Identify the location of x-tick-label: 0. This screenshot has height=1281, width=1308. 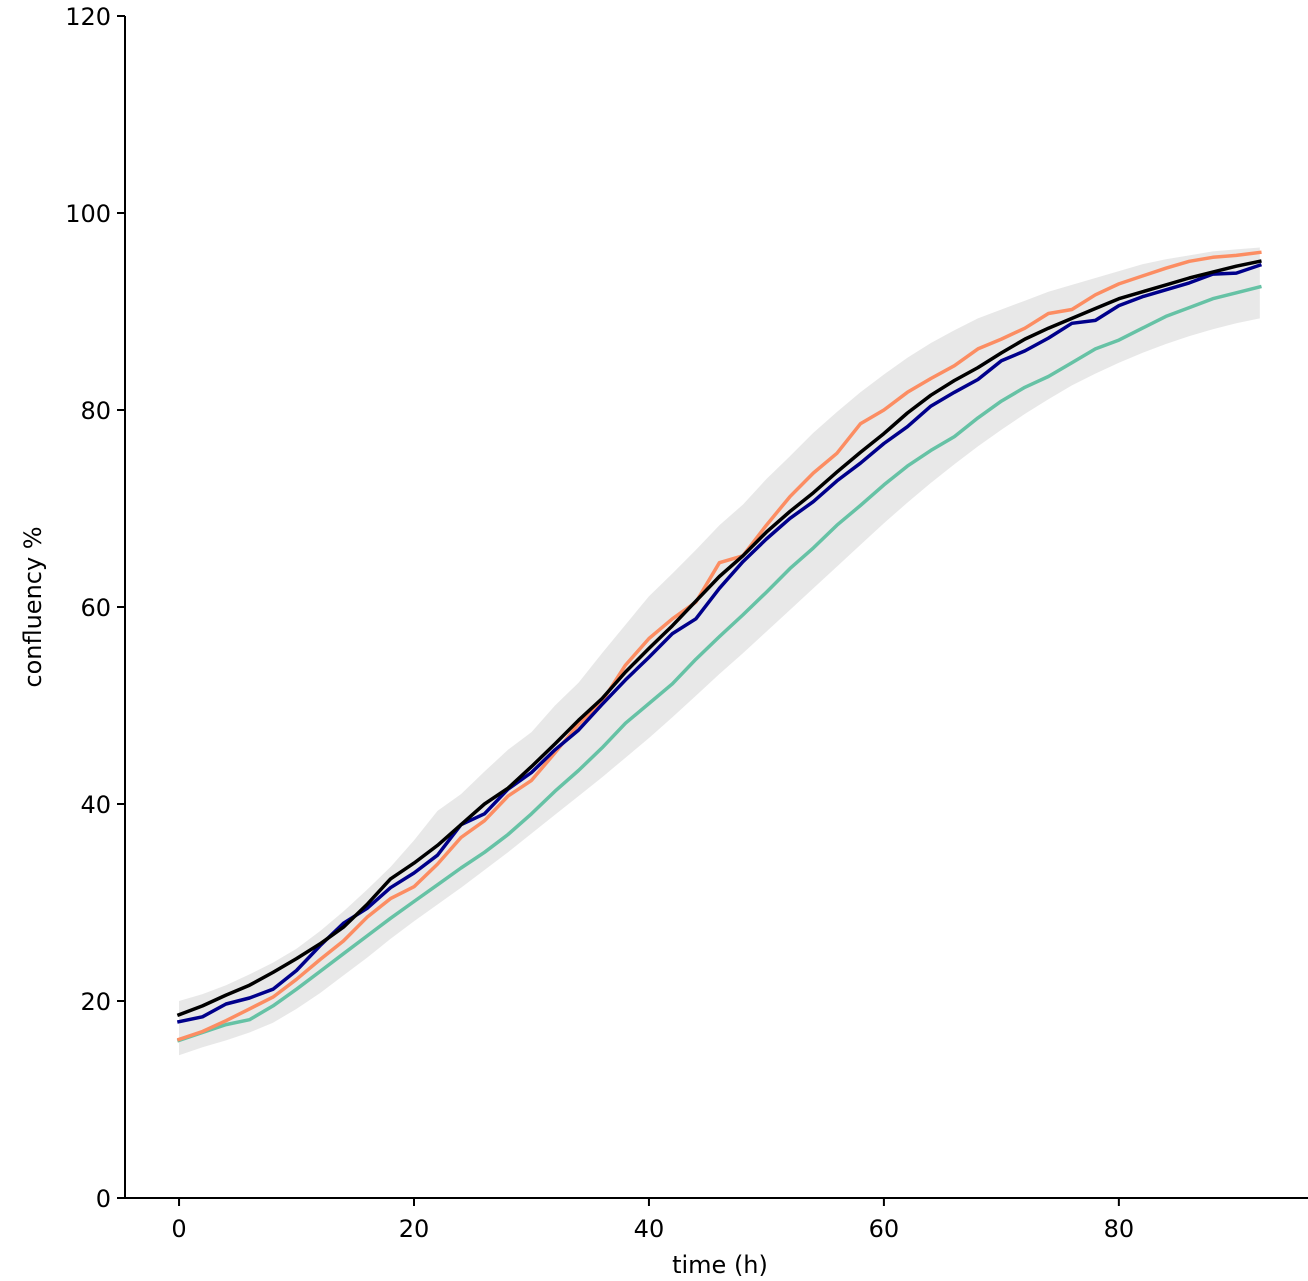
(178, 1229).